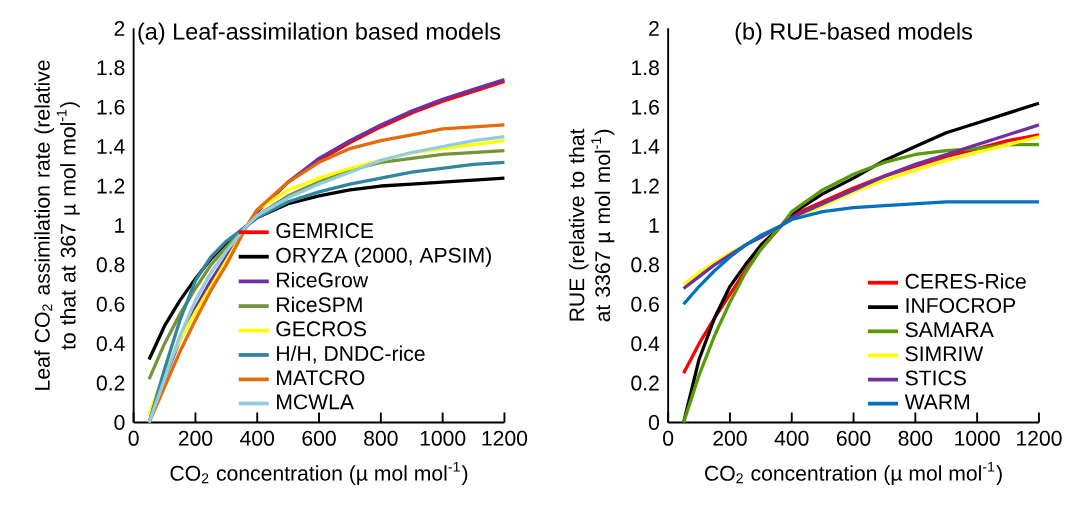  What do you see at coordinates (319, 304) in the screenshot?
I see `legend-label: RiceSPM` at bounding box center [319, 304].